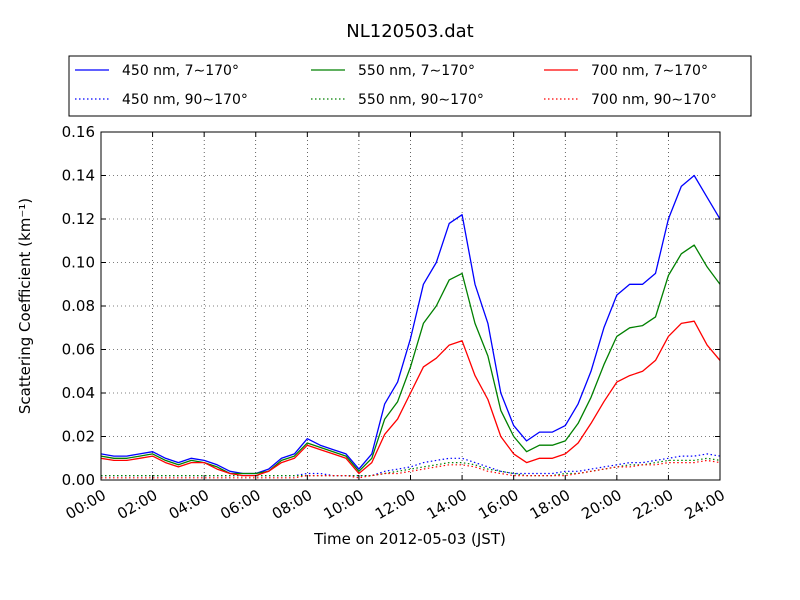  I want to click on y-tick-label: 0.14, so click(78, 176).